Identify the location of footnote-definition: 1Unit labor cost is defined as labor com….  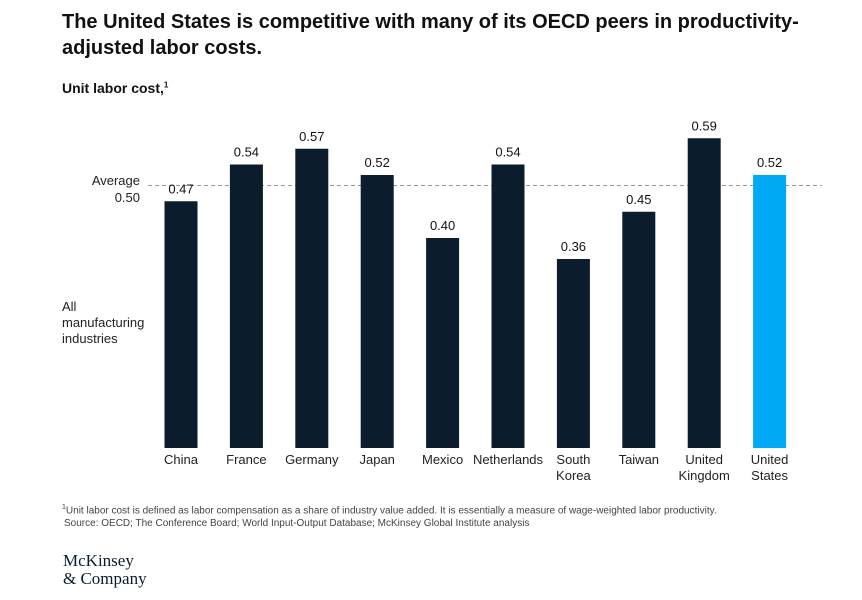
(442, 509).